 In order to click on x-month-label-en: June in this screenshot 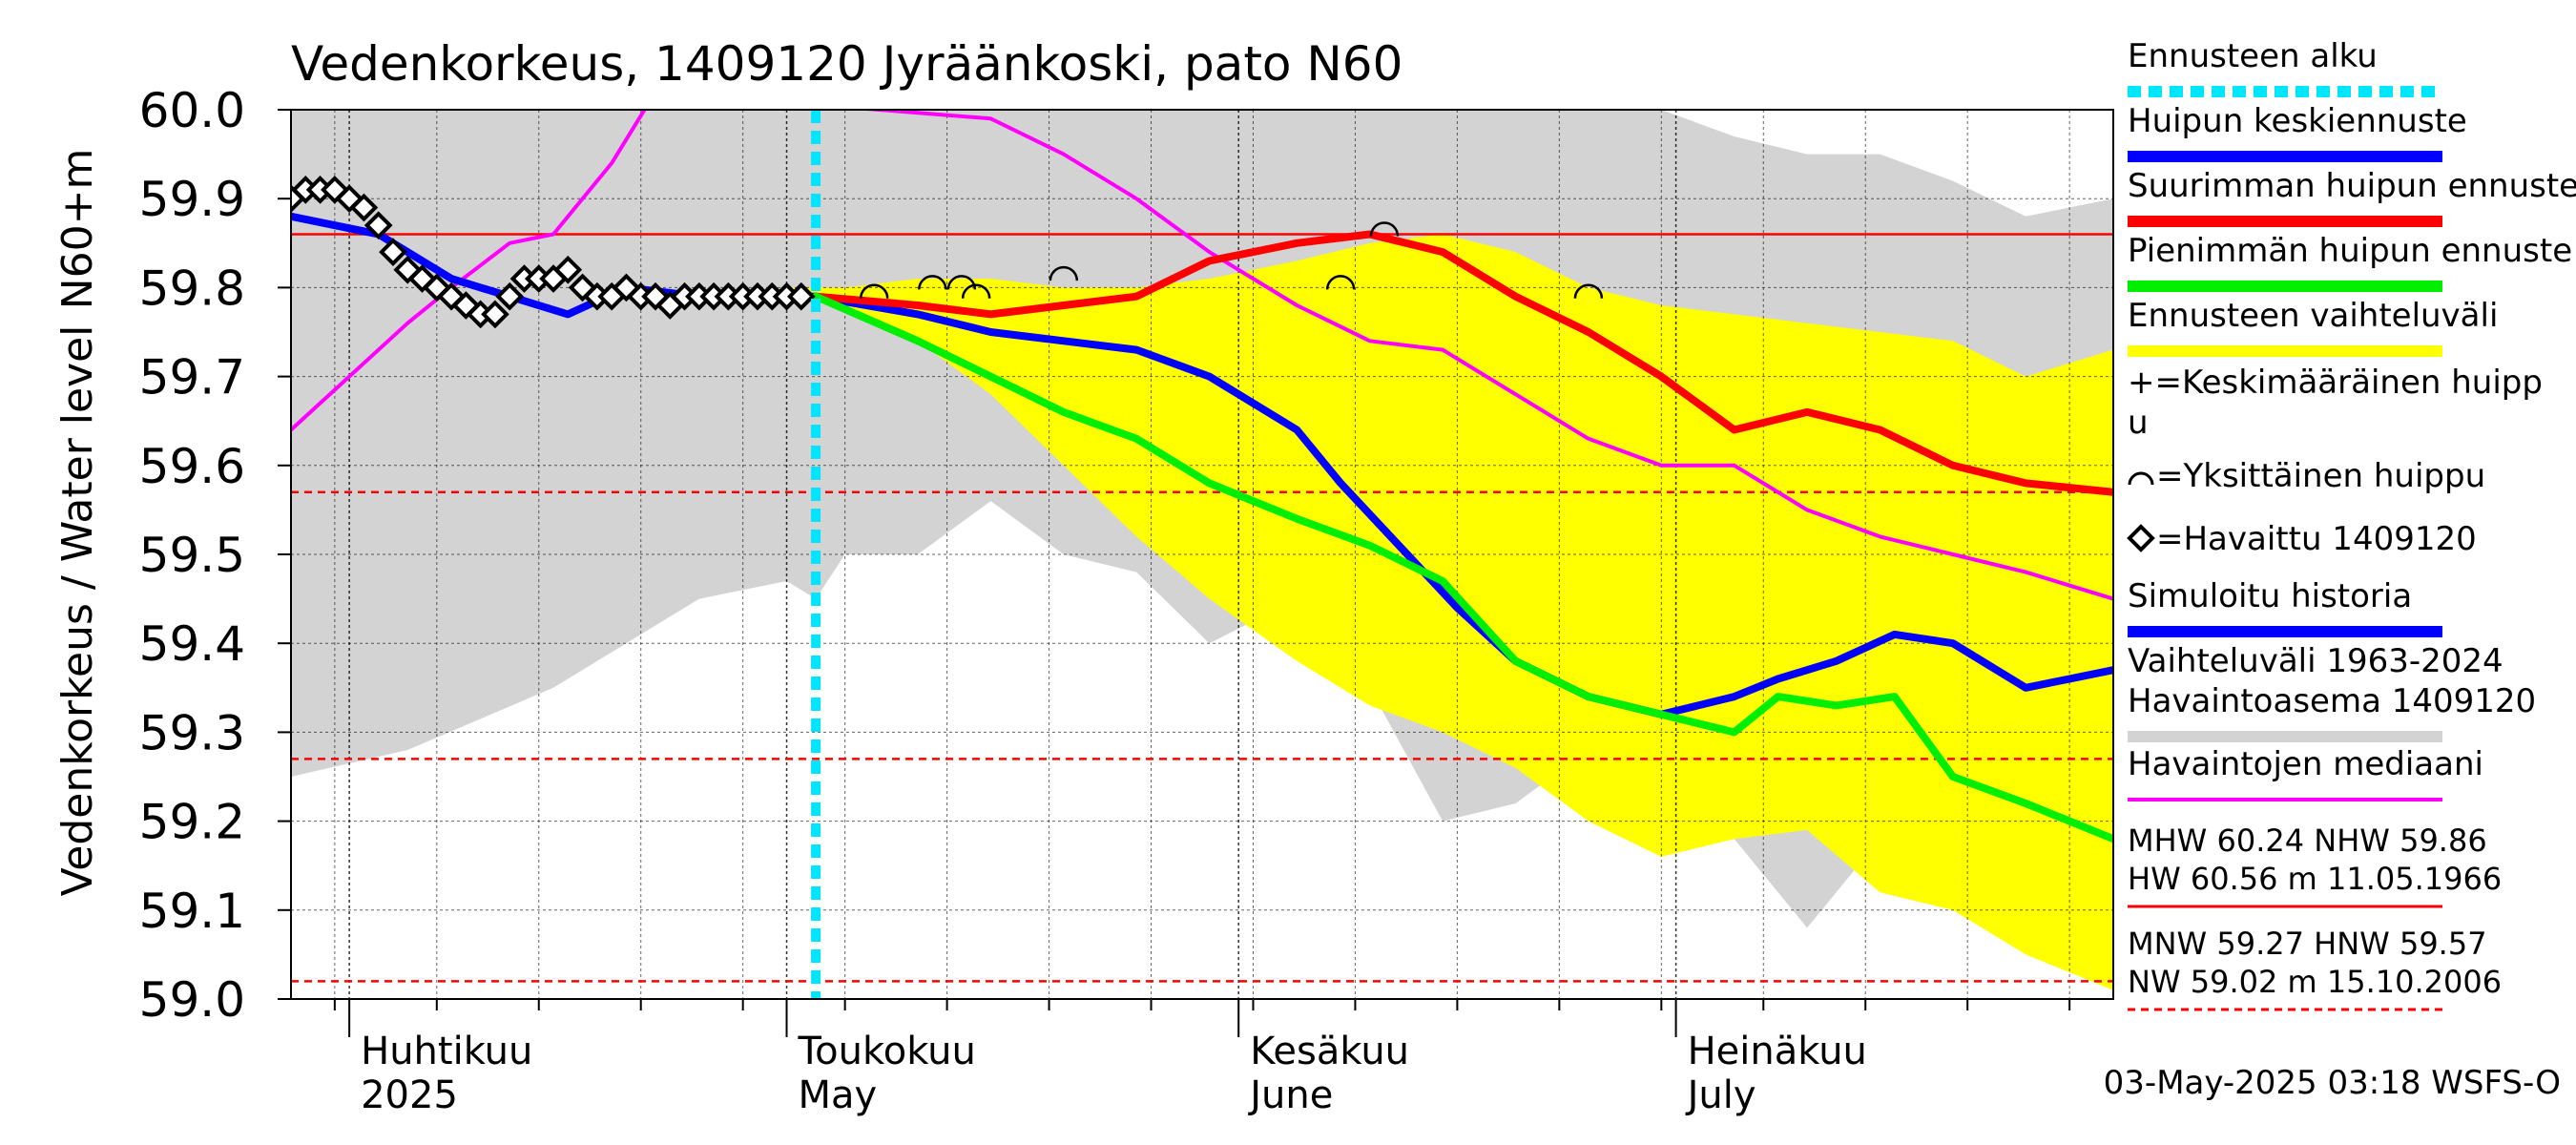, I will do `click(1290, 1095)`.